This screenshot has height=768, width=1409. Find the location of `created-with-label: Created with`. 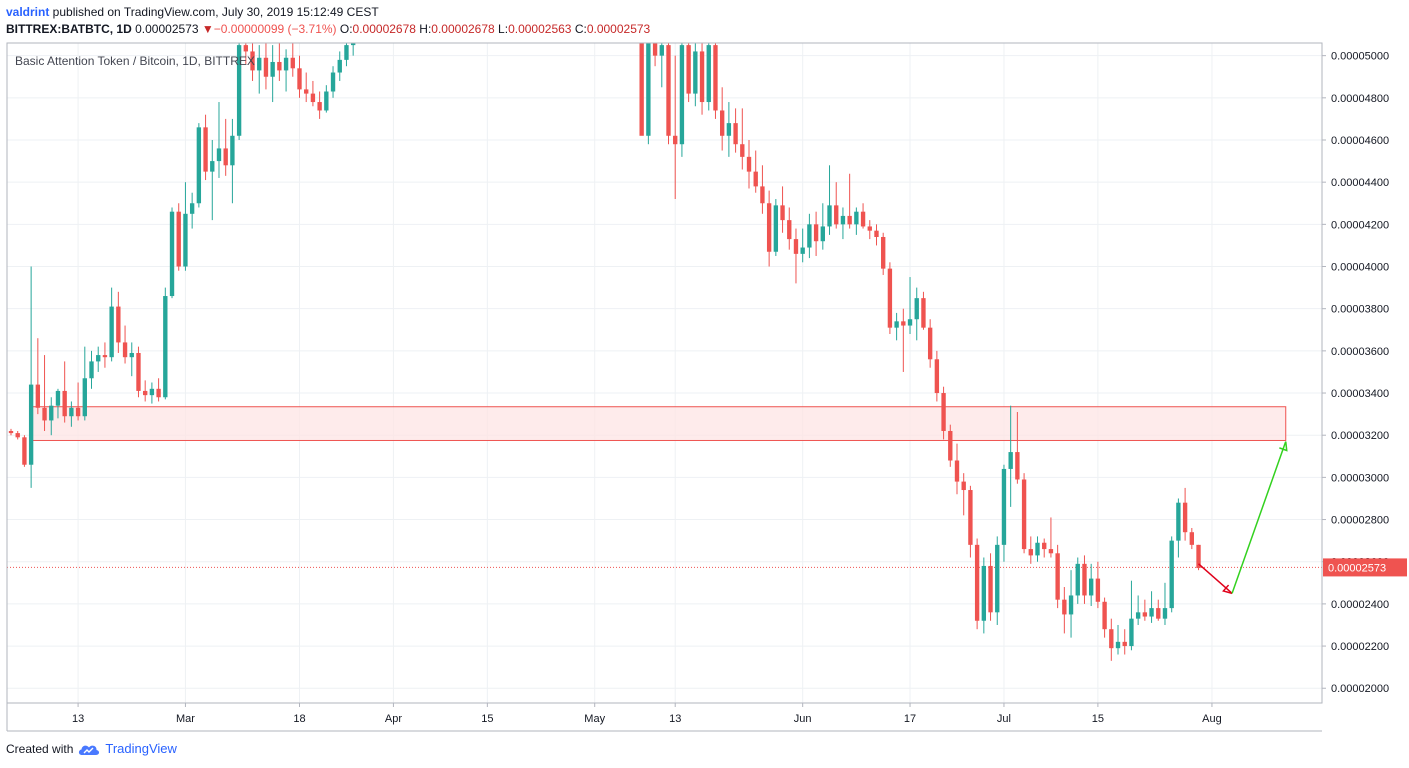

created-with-label: Created with is located at coordinates (40, 748).